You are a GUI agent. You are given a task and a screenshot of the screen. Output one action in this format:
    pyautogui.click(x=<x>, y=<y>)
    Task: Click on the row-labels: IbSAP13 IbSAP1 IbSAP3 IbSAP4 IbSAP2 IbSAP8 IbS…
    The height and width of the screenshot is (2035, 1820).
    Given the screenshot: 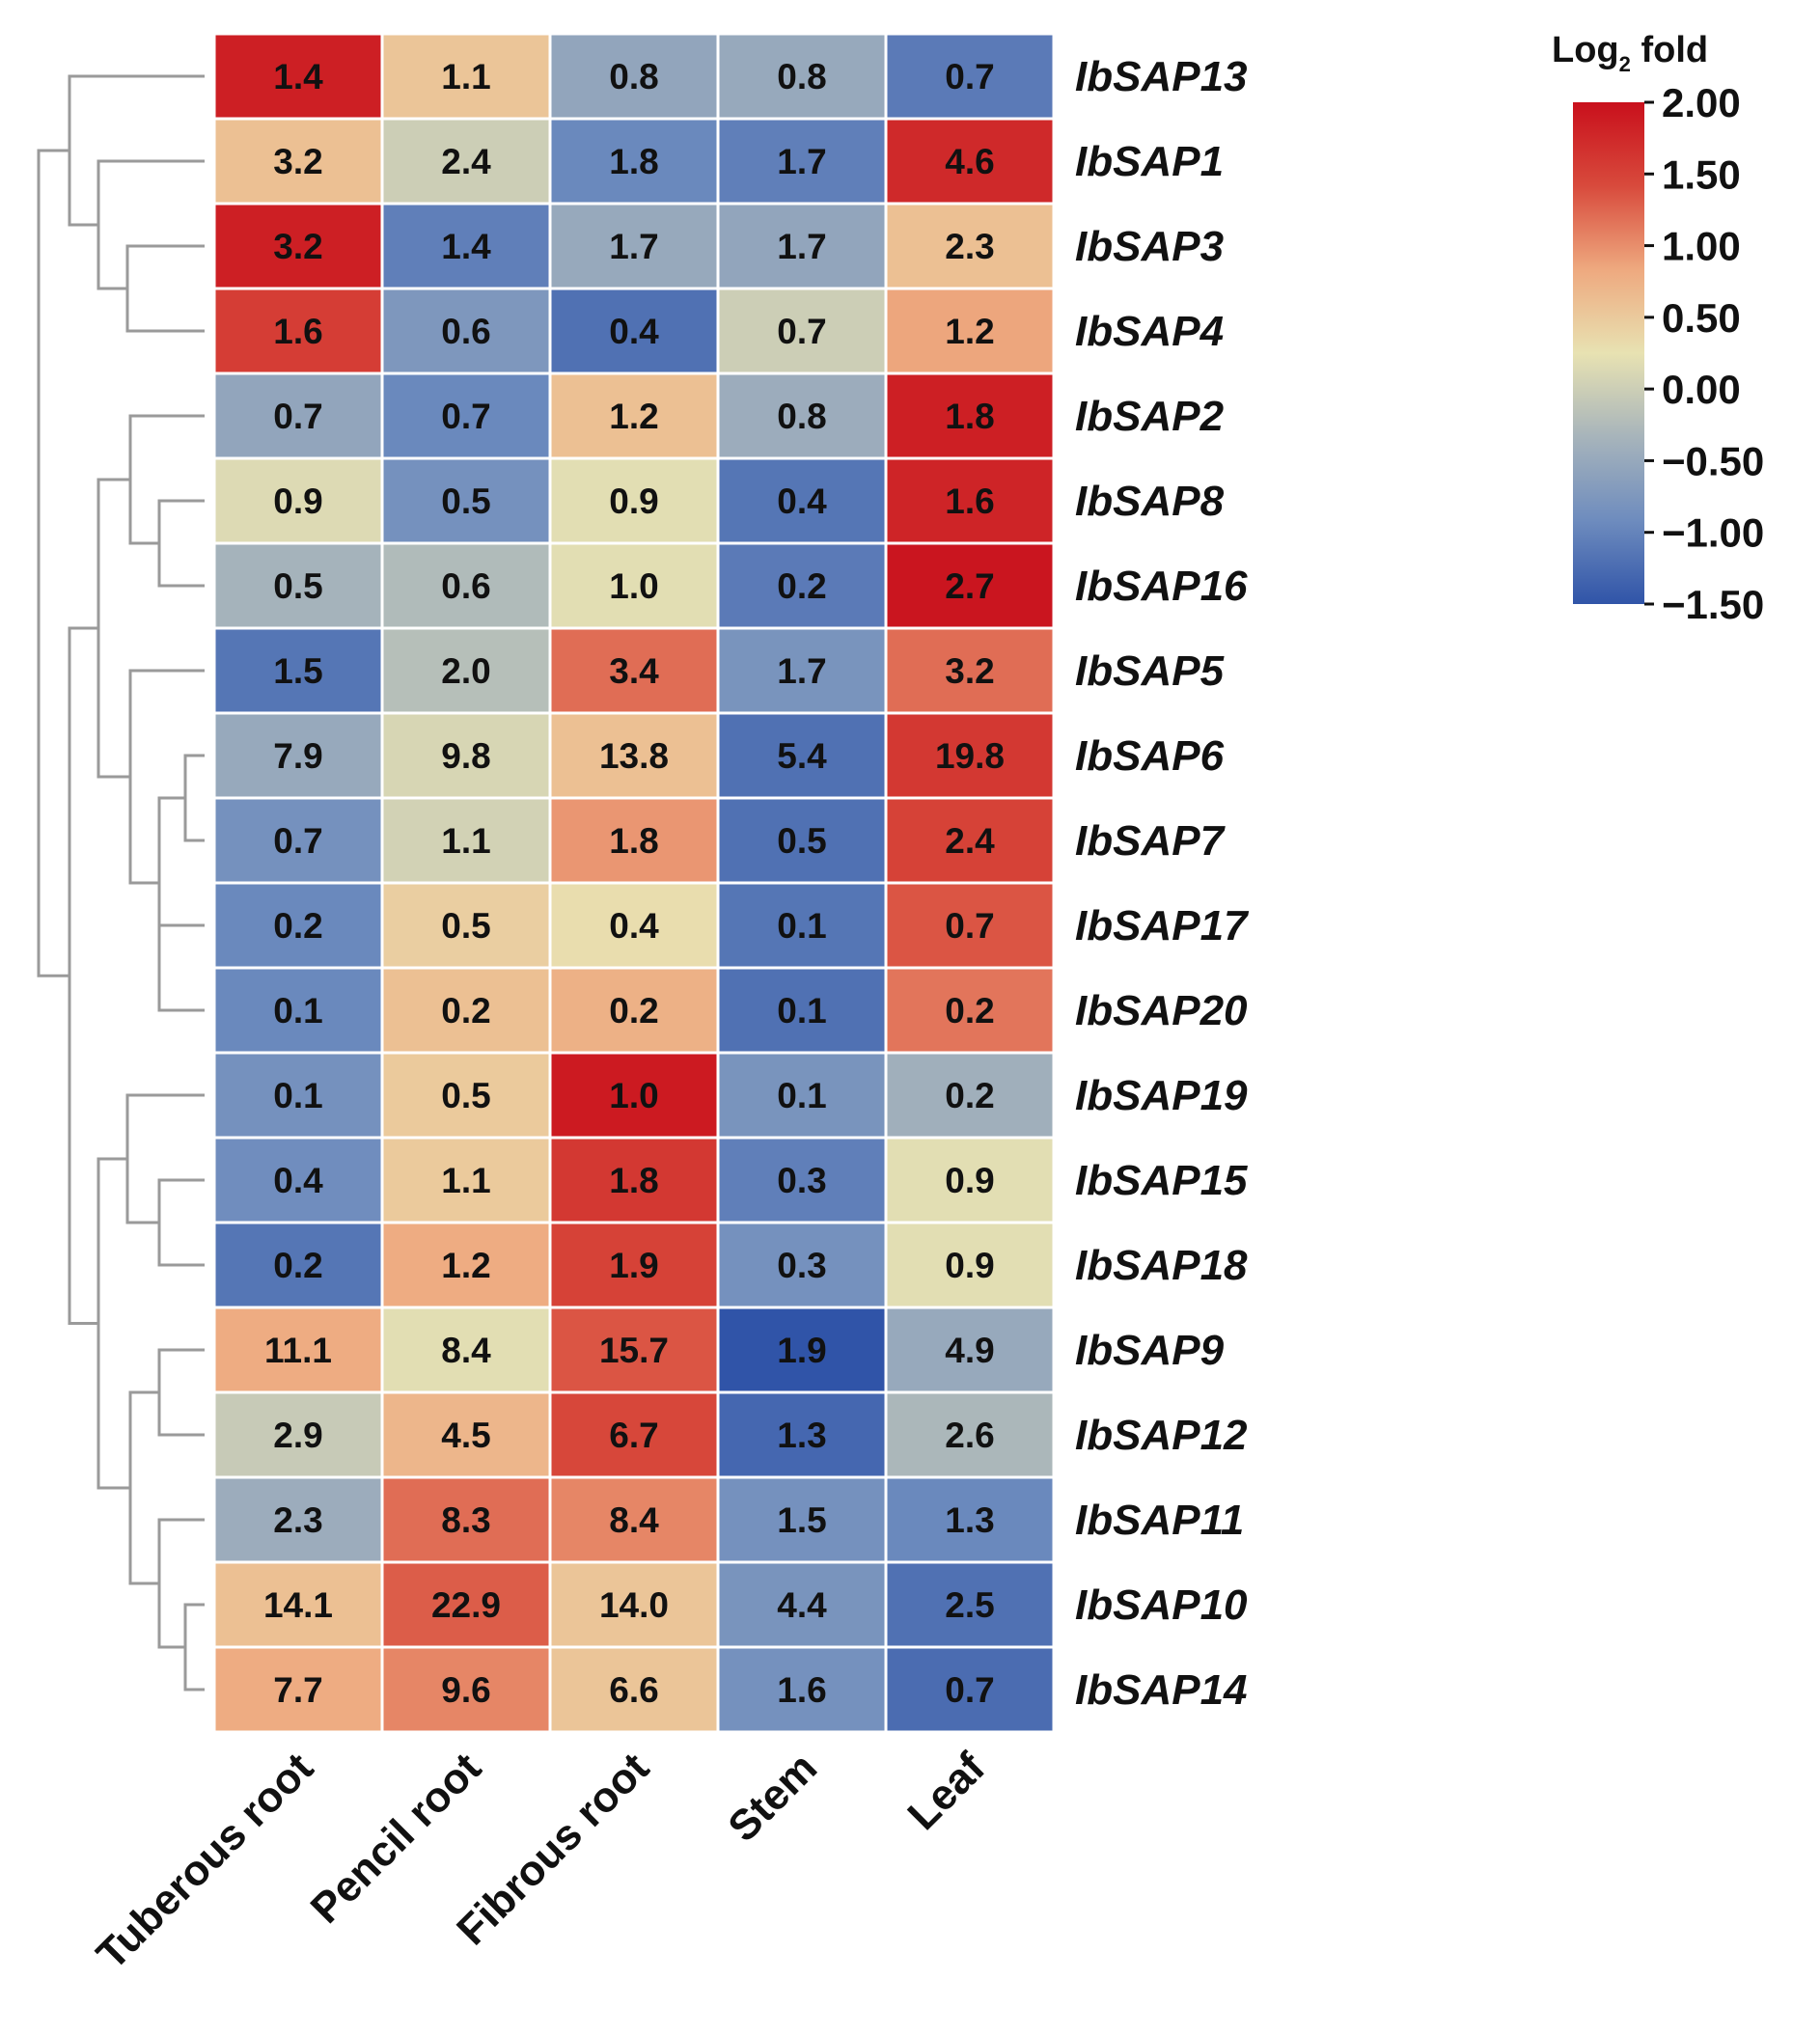 What is the action you would take?
    pyautogui.click(x=1162, y=883)
    